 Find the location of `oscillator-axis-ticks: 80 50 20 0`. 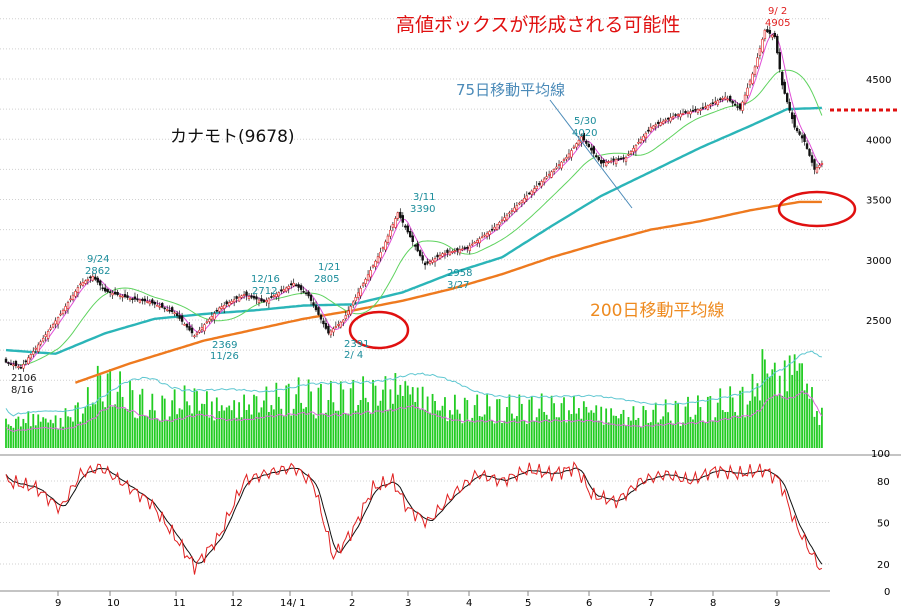

oscillator-axis-ticks: 80 50 20 0 is located at coordinates (883, 537).